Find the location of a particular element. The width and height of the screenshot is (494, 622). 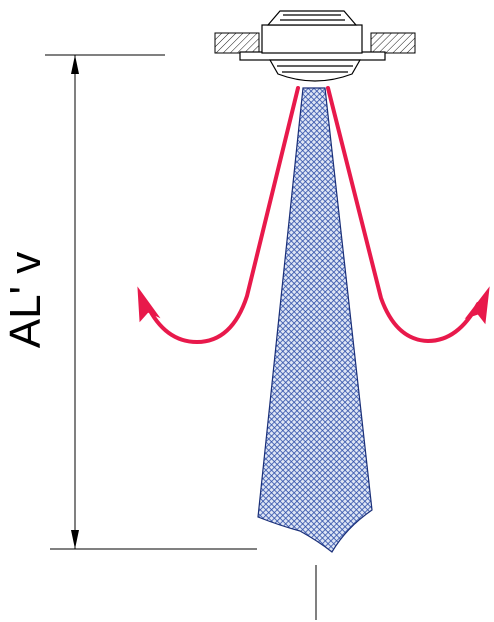

ceiling-slab is located at coordinates (315, 43).